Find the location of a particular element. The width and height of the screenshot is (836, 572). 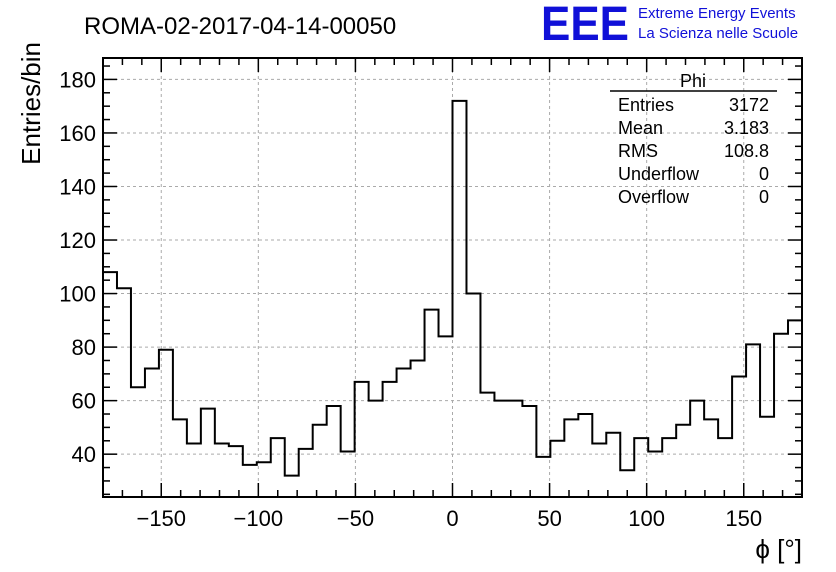

stats-value: 108.8 is located at coordinates (746, 151).